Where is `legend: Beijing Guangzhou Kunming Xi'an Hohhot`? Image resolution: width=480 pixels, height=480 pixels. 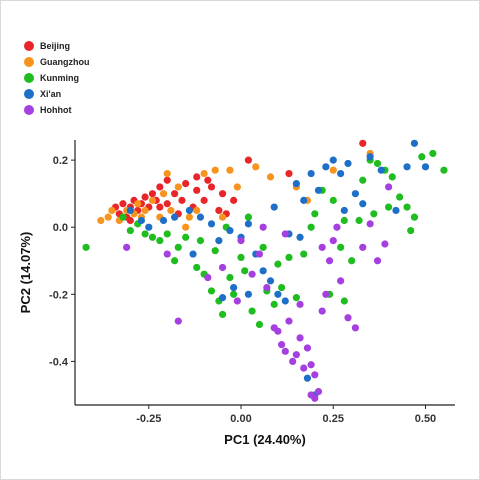 legend: Beijing Guangzhou Kunming Xi'an Hohhot is located at coordinates (57, 78).